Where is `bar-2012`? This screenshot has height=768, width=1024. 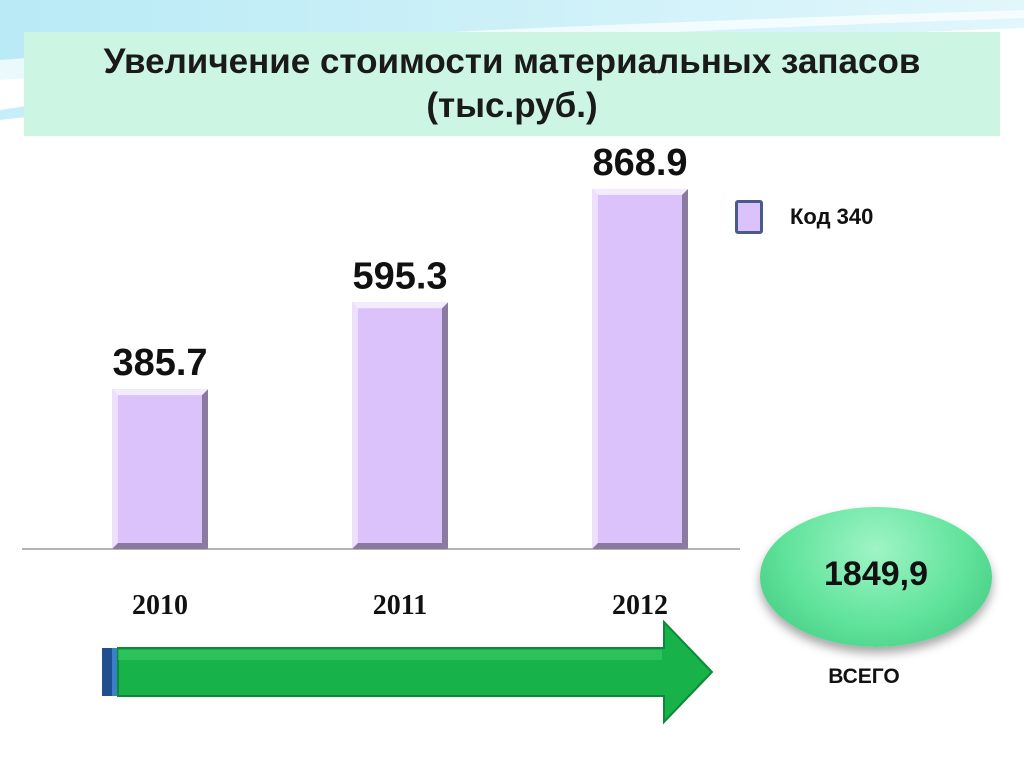 bar-2012 is located at coordinates (640, 368).